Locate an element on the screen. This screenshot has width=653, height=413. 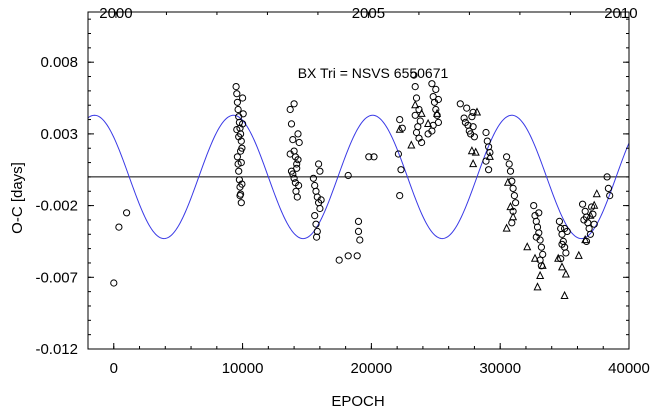
x-tick-label: 30000 is located at coordinates (500, 368).